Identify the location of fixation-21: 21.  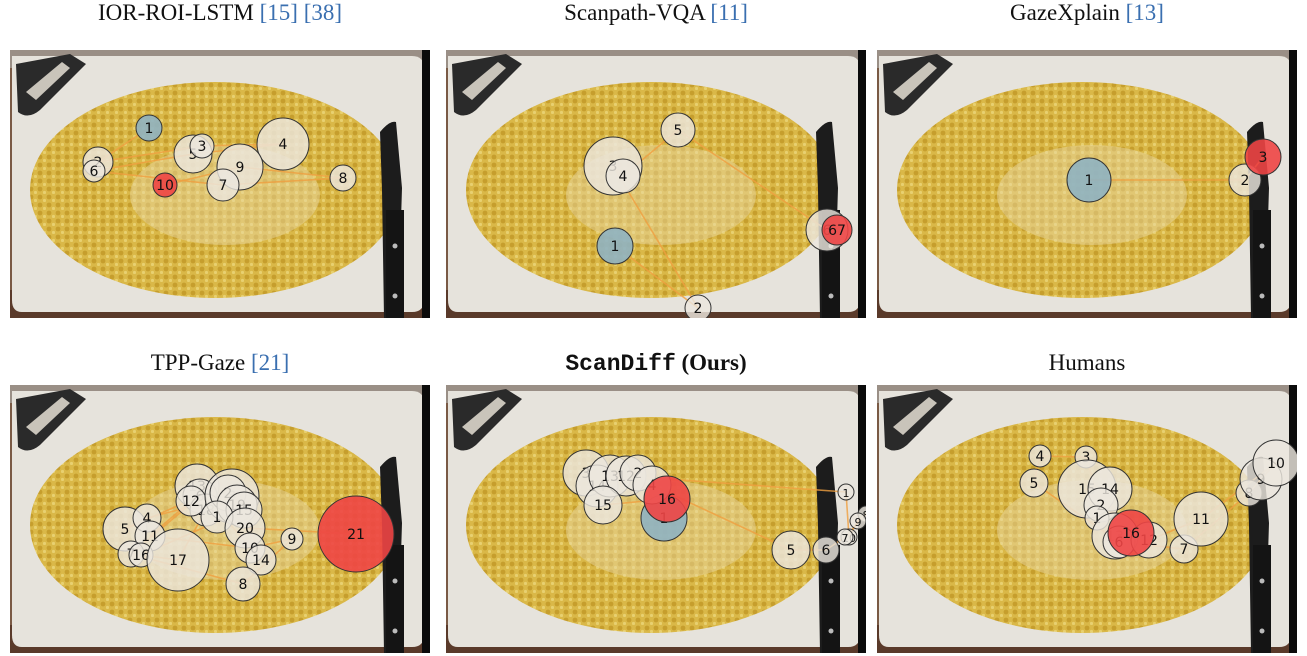
(356, 534).